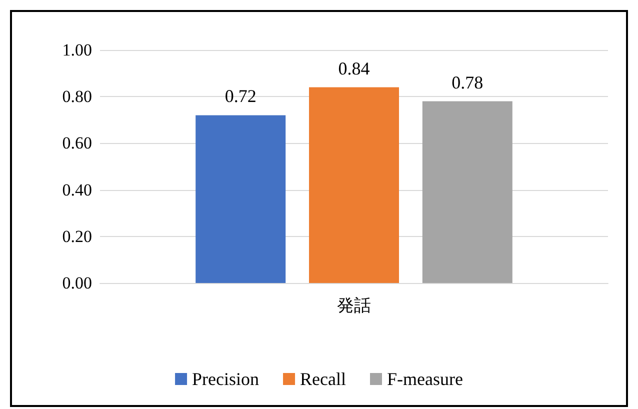 The width and height of the screenshot is (638, 409). Describe the element at coordinates (77, 50) in the screenshot. I see `y-tick-label: 1.00` at that location.